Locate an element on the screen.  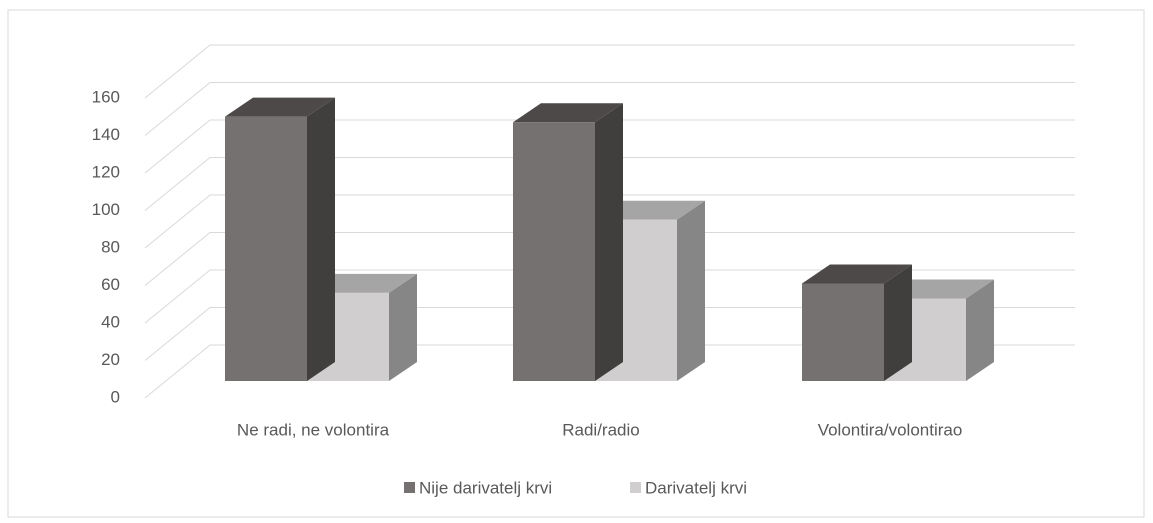
y-tick-label: 140 is located at coordinates (106, 134).